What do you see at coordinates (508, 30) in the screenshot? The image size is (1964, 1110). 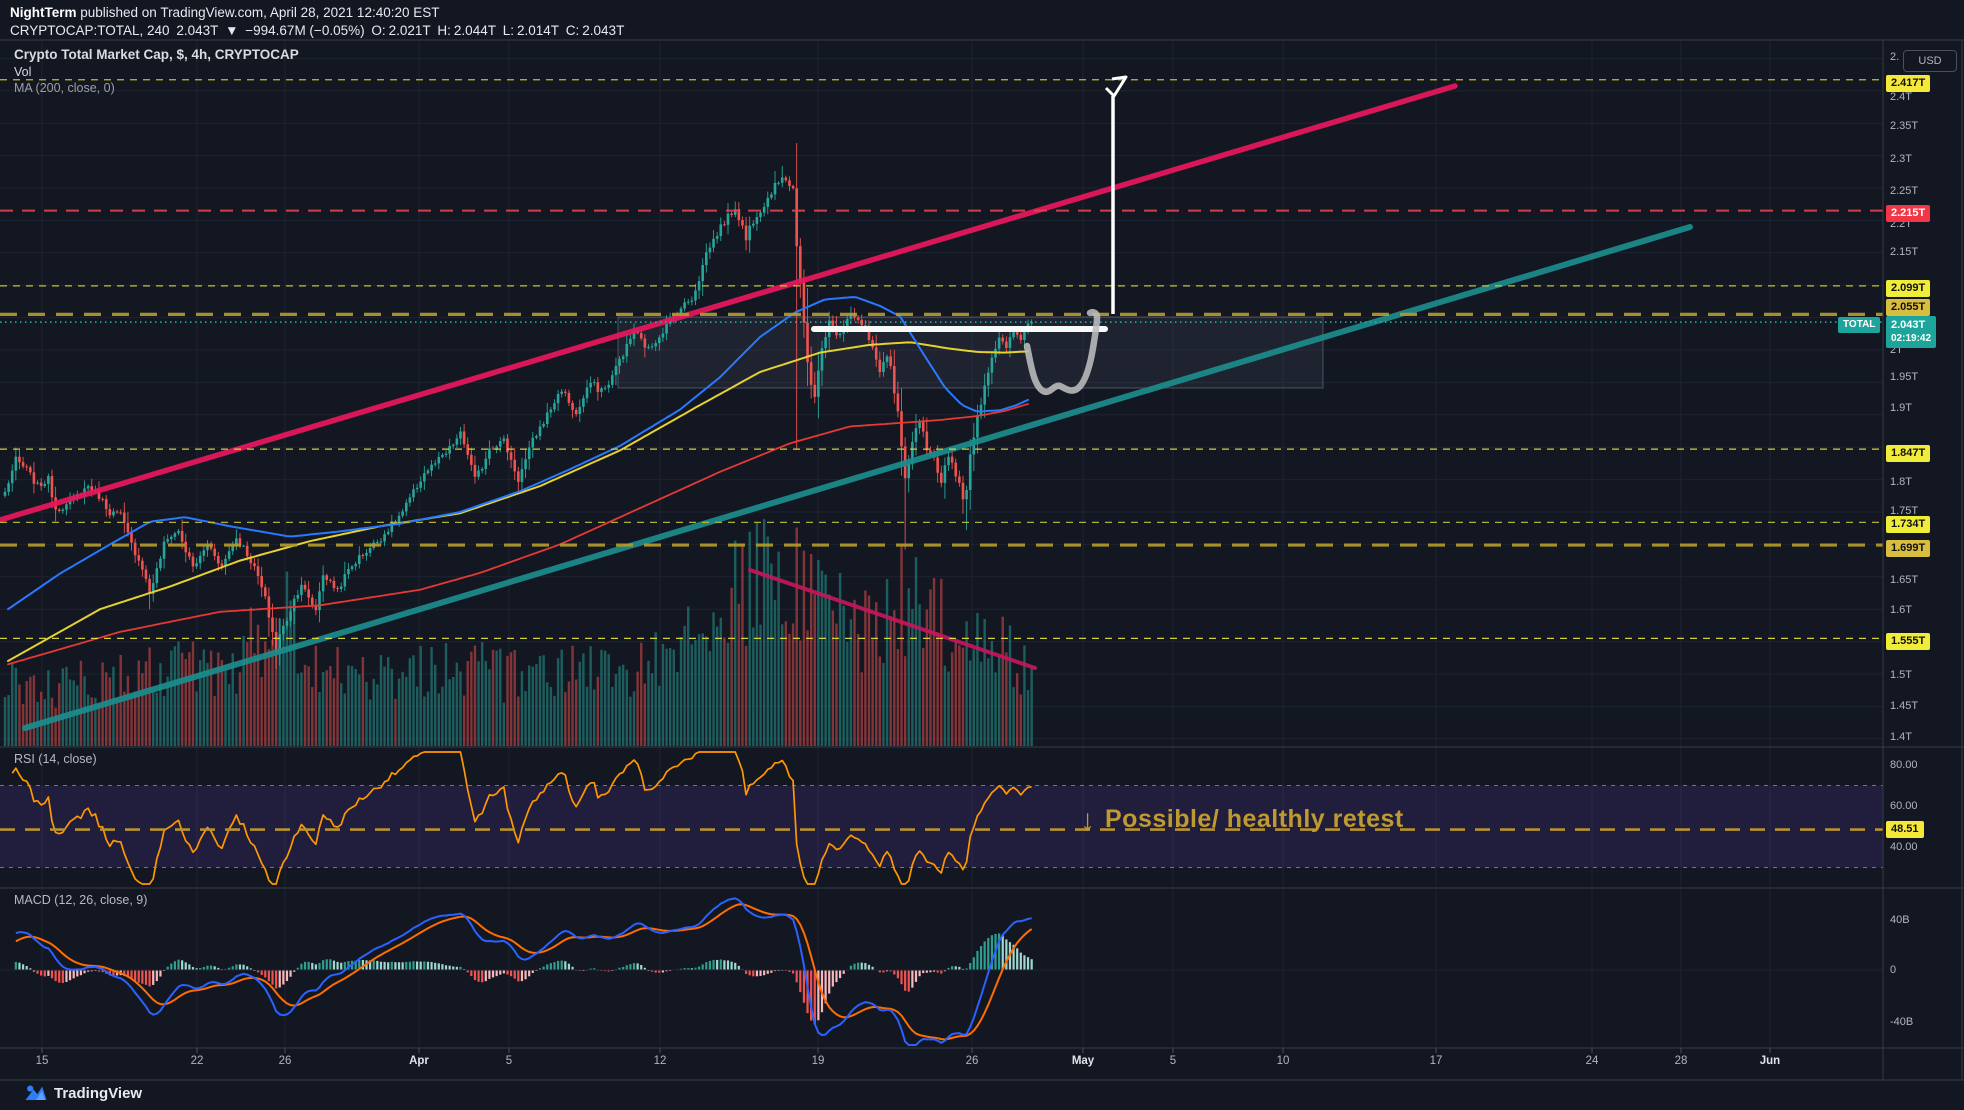 I see `low-label: L:` at bounding box center [508, 30].